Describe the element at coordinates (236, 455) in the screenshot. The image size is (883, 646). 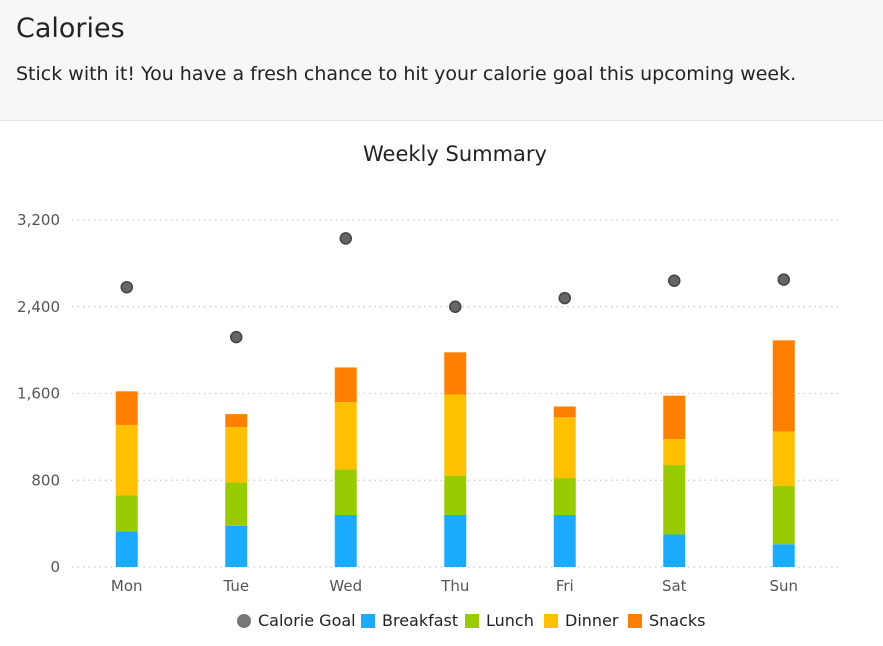
I see `bar-dinner-tue` at that location.